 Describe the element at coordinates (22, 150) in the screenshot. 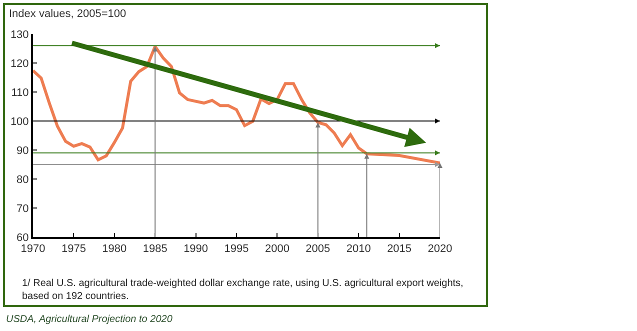

I see `y-tick-label: 90` at that location.